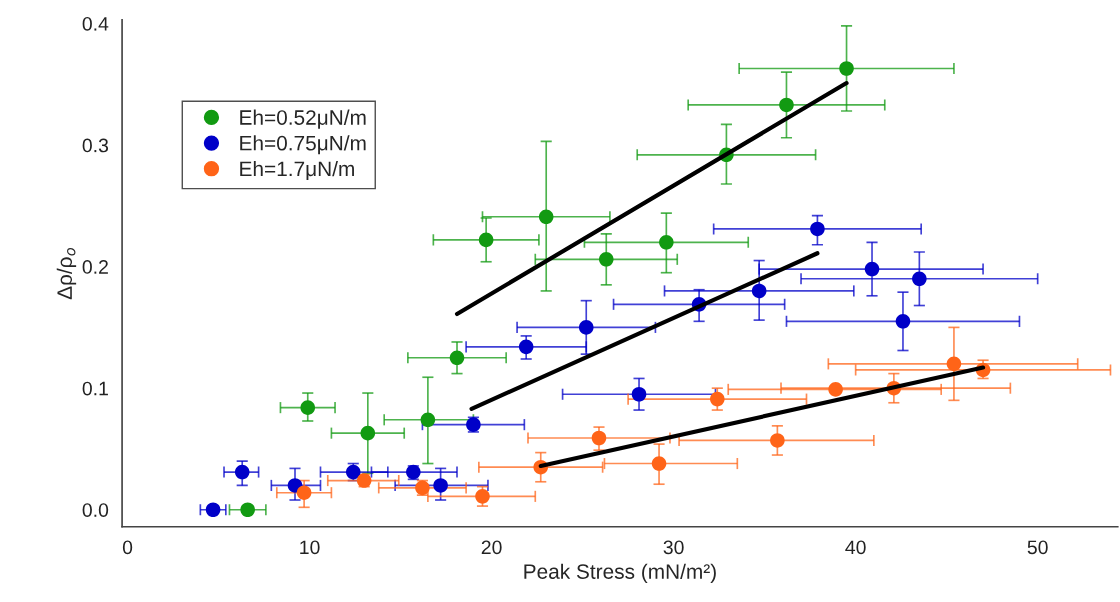  What do you see at coordinates (95, 510) in the screenshot?
I see `y-tick-label: 0.0` at bounding box center [95, 510].